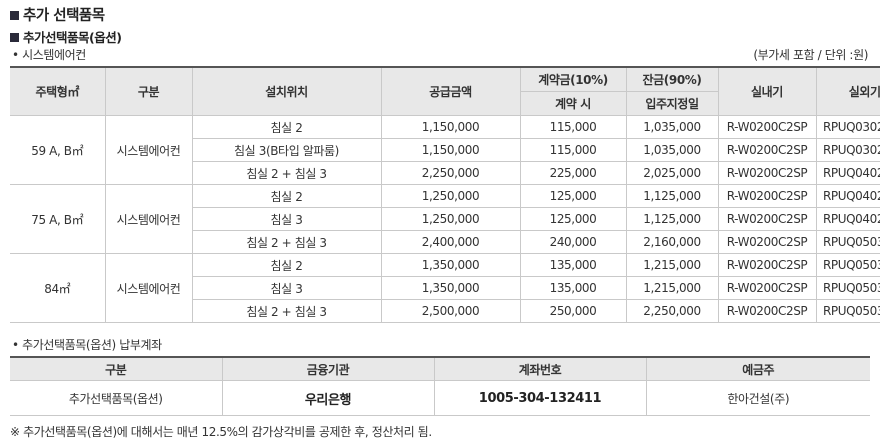 The width and height of the screenshot is (880, 448). I want to click on account-header-account-no: 계좌번호, so click(540, 368).